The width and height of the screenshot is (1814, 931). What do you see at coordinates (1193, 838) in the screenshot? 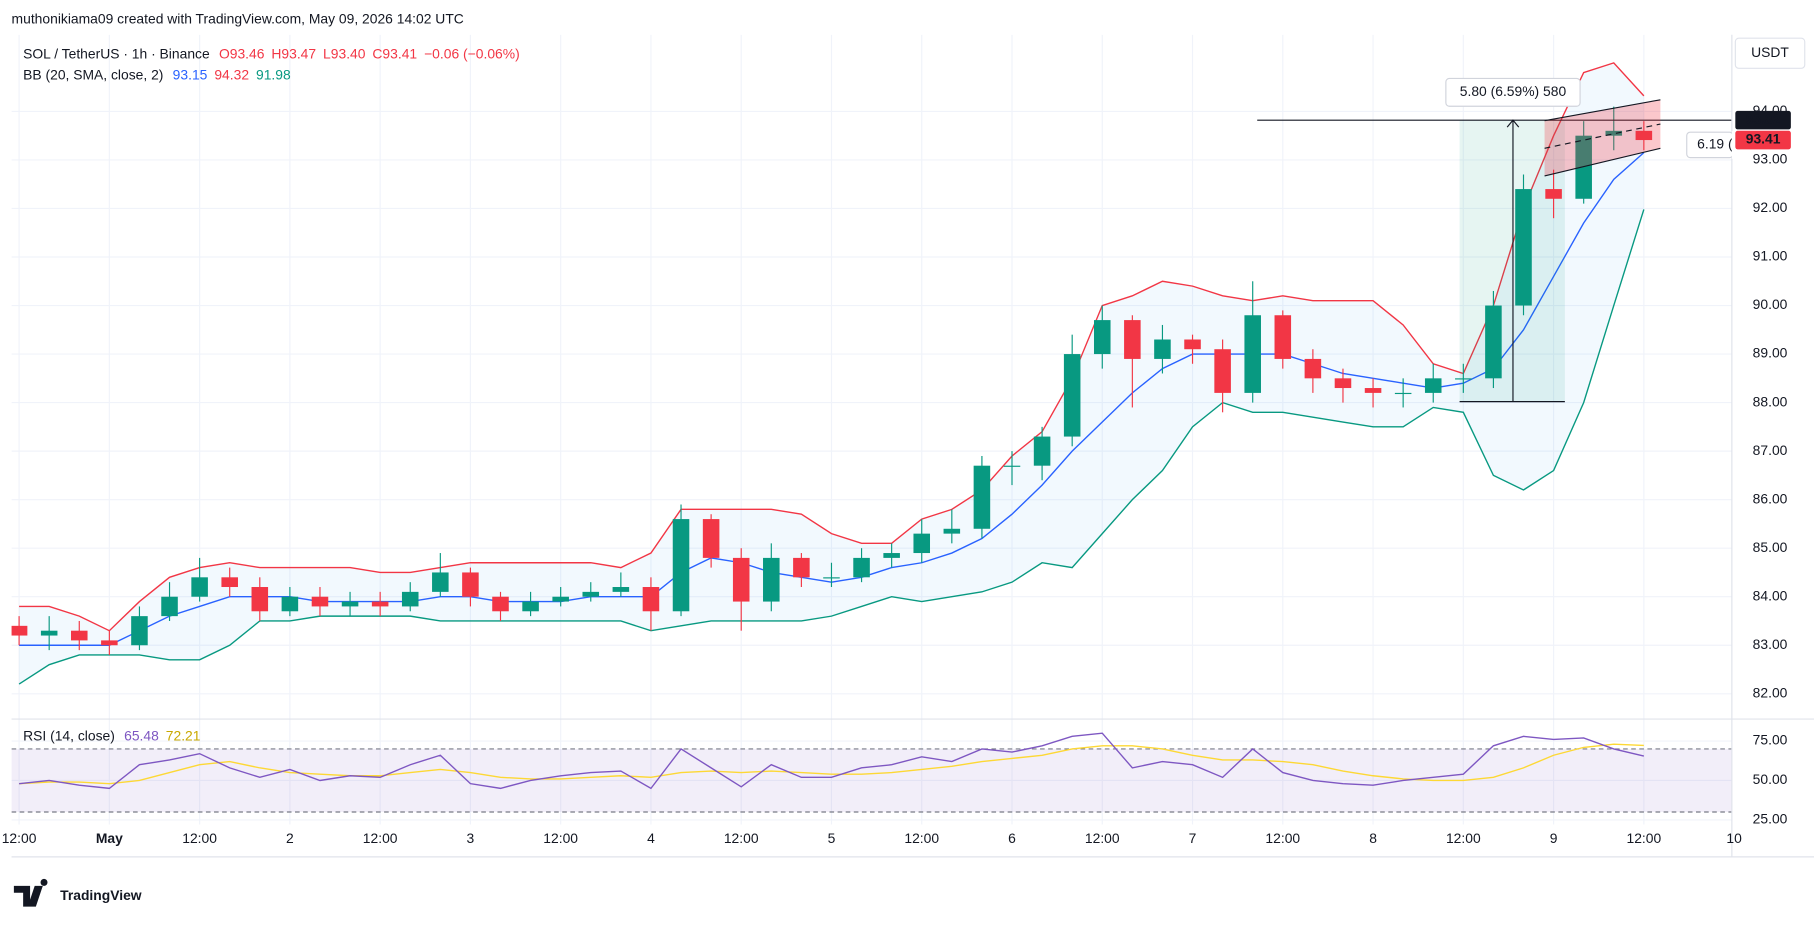
I see `x-tick-label: 7` at bounding box center [1193, 838].